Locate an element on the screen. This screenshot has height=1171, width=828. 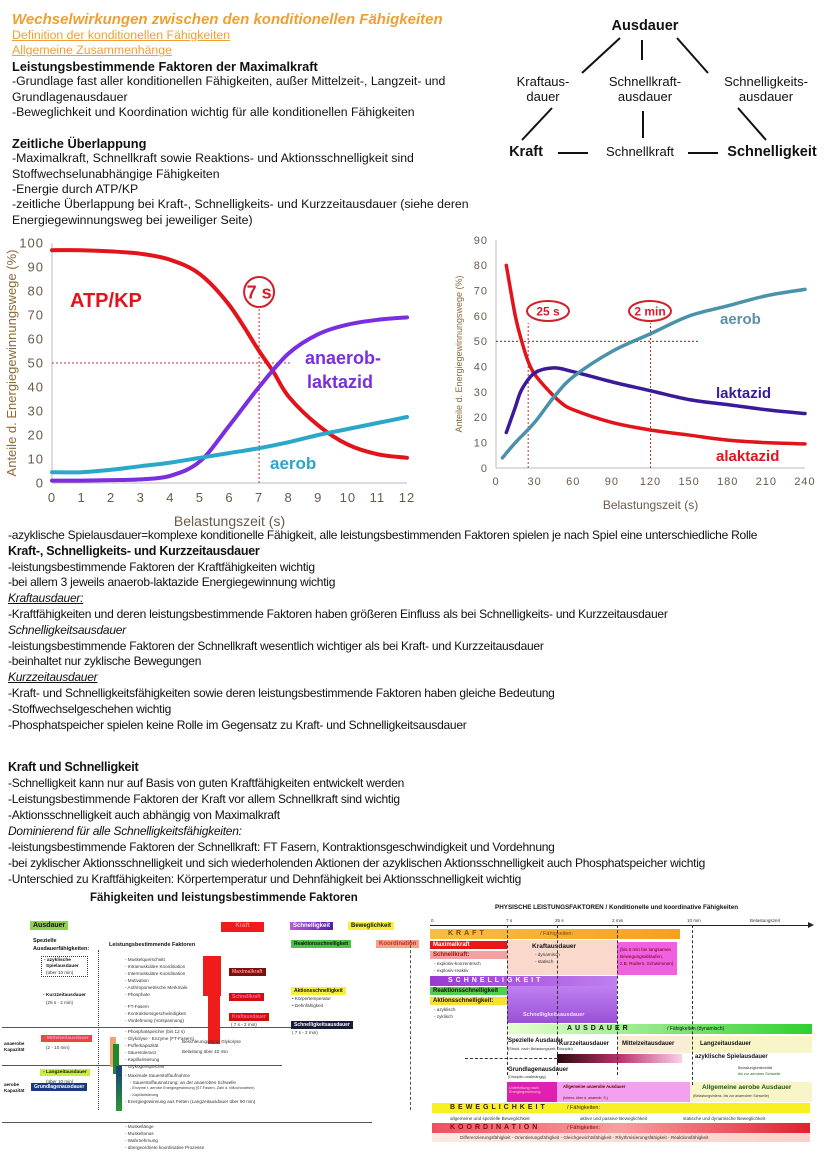
label-maximalkraft: Maximalkraft is located at coordinates (247, 972).